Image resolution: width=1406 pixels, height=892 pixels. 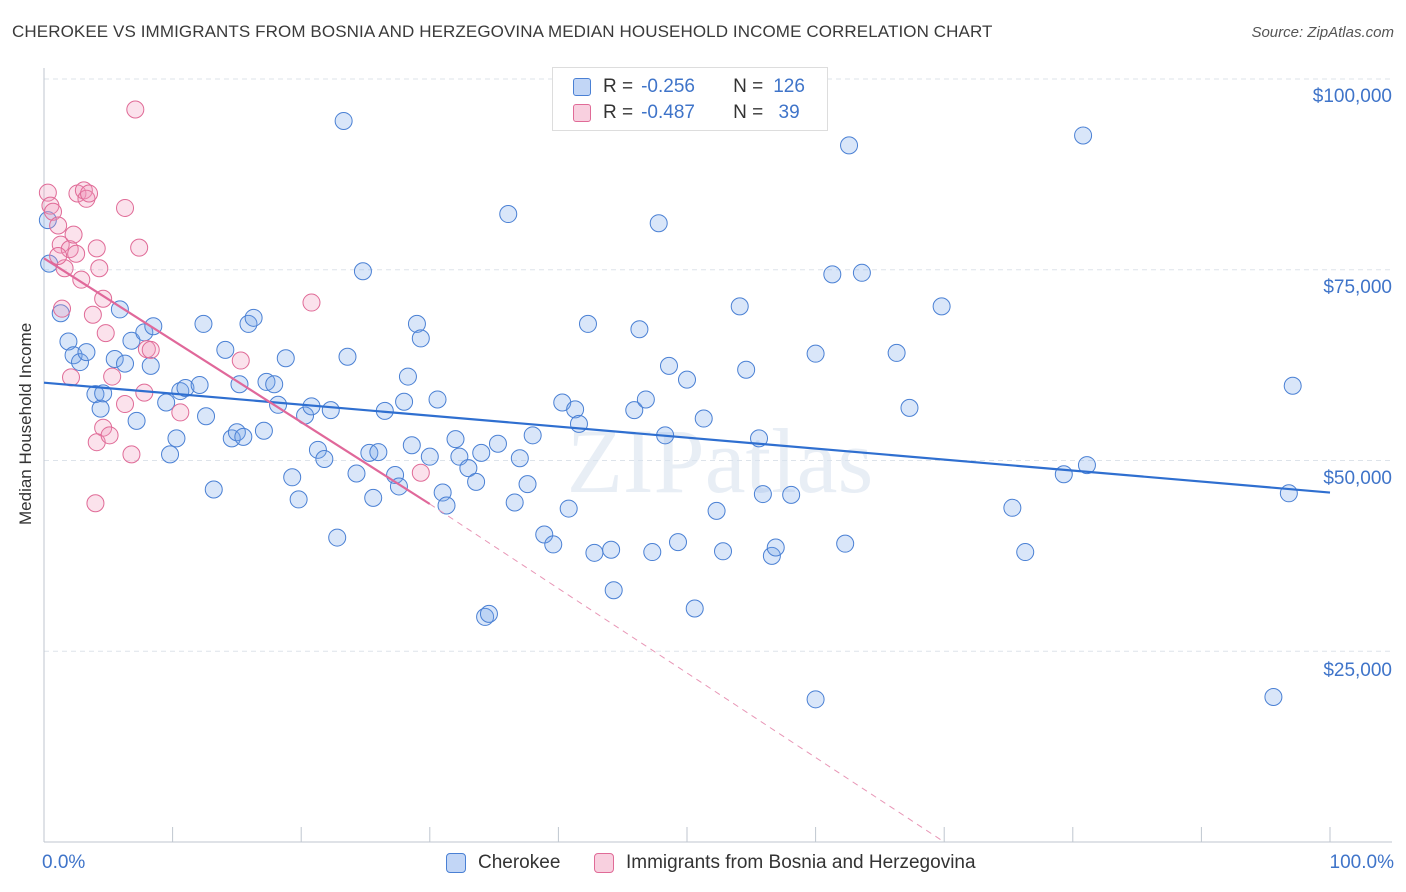 I want to click on legend-n-label: N =, so click(x=748, y=112).